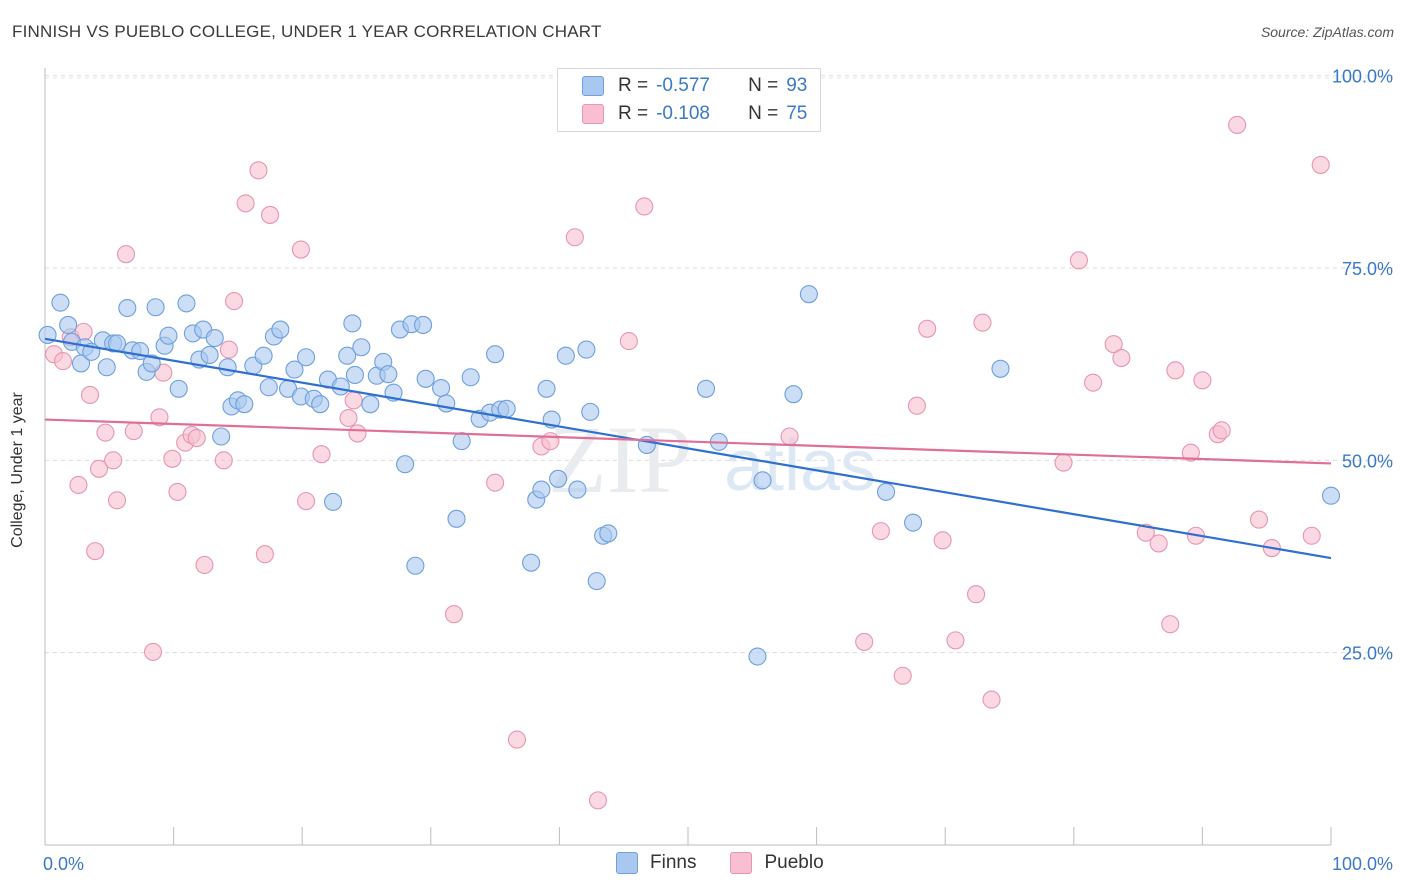 Image resolution: width=1406 pixels, height=892 pixels. I want to click on y-axis-label: College, Under 1 year, so click(17, 470).